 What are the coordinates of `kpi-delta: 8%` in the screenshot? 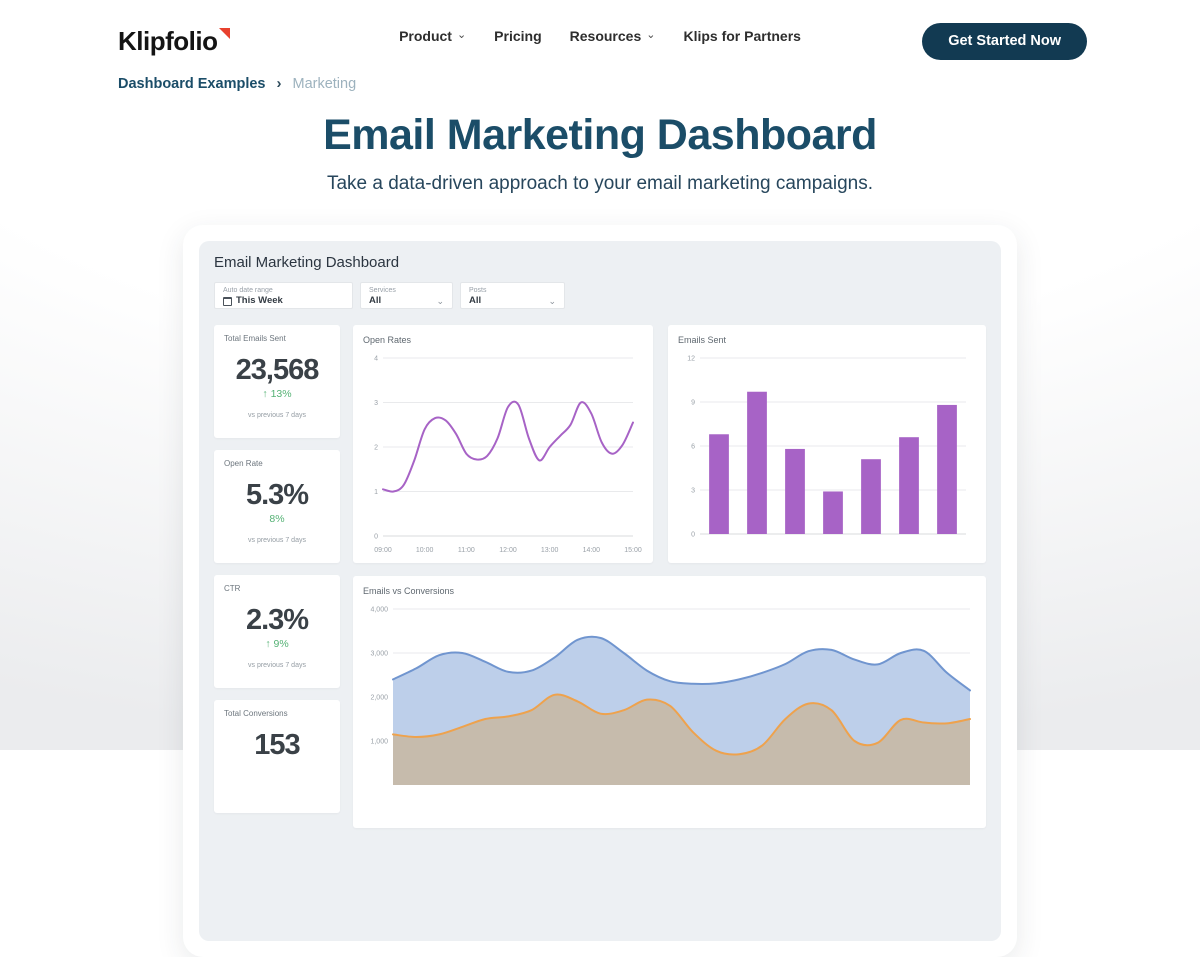 It's located at (277, 519).